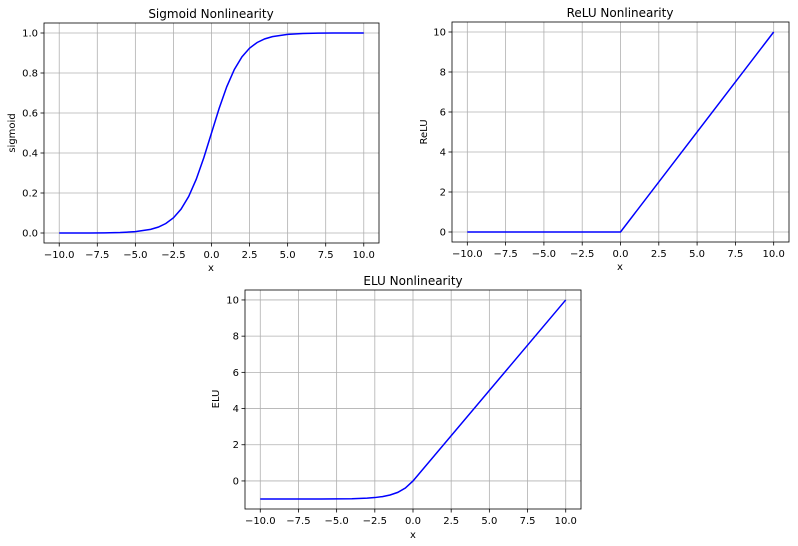 Image resolution: width=798 pixels, height=546 pixels. Describe the element at coordinates (211, 133) in the screenshot. I see `sigmoid-series-line` at that location.